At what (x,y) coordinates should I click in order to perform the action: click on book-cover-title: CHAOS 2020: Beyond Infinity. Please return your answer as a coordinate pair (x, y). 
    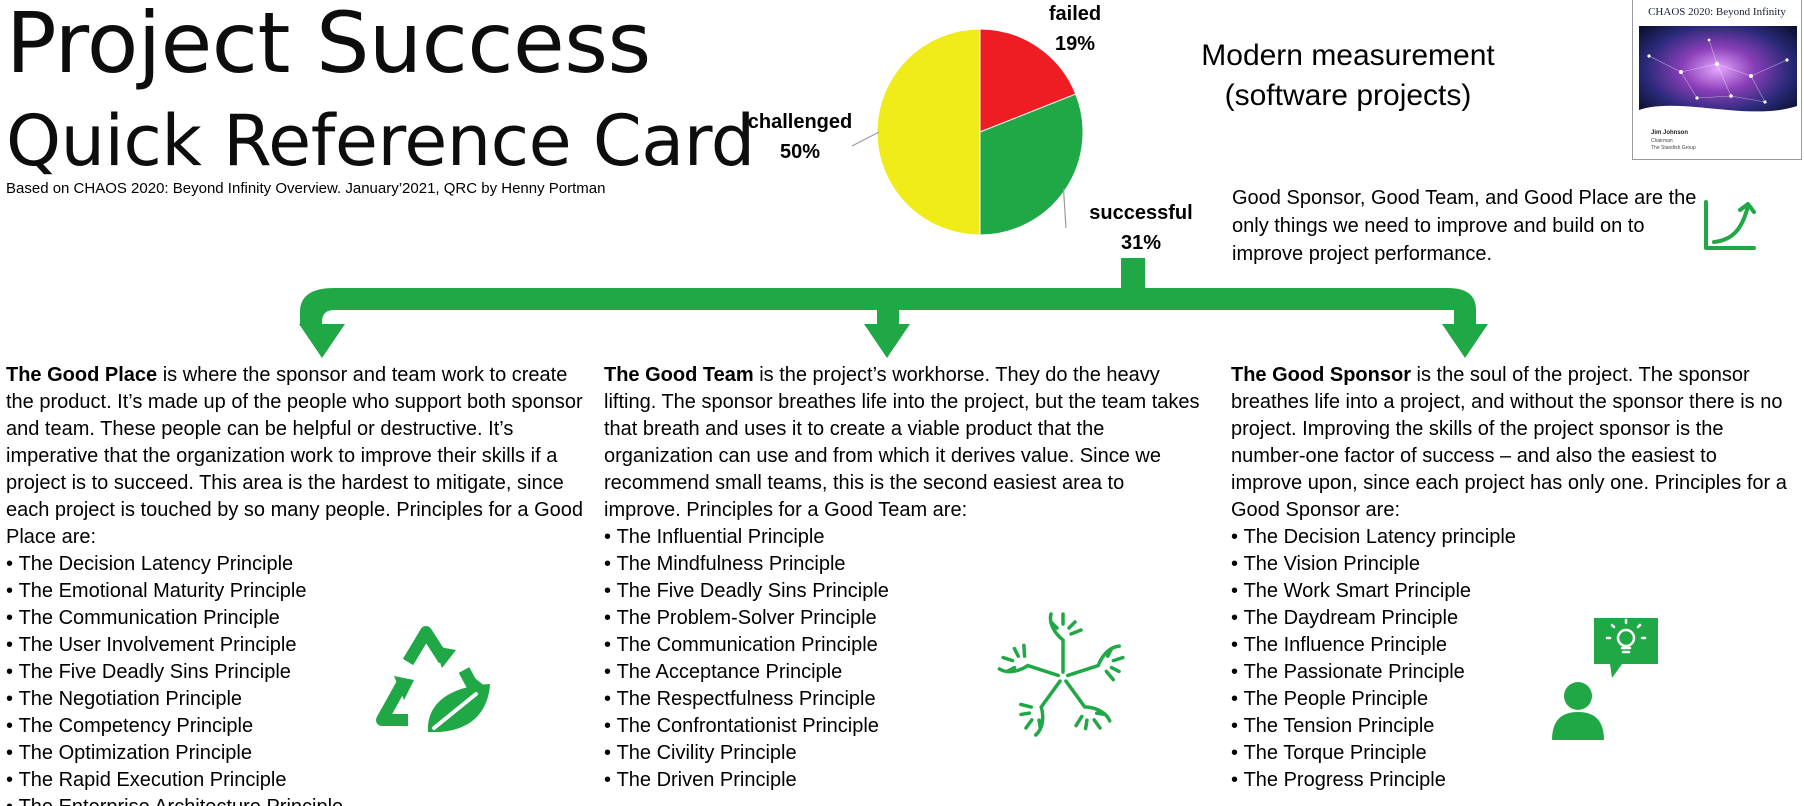
    Looking at the image, I should click on (1717, 12).